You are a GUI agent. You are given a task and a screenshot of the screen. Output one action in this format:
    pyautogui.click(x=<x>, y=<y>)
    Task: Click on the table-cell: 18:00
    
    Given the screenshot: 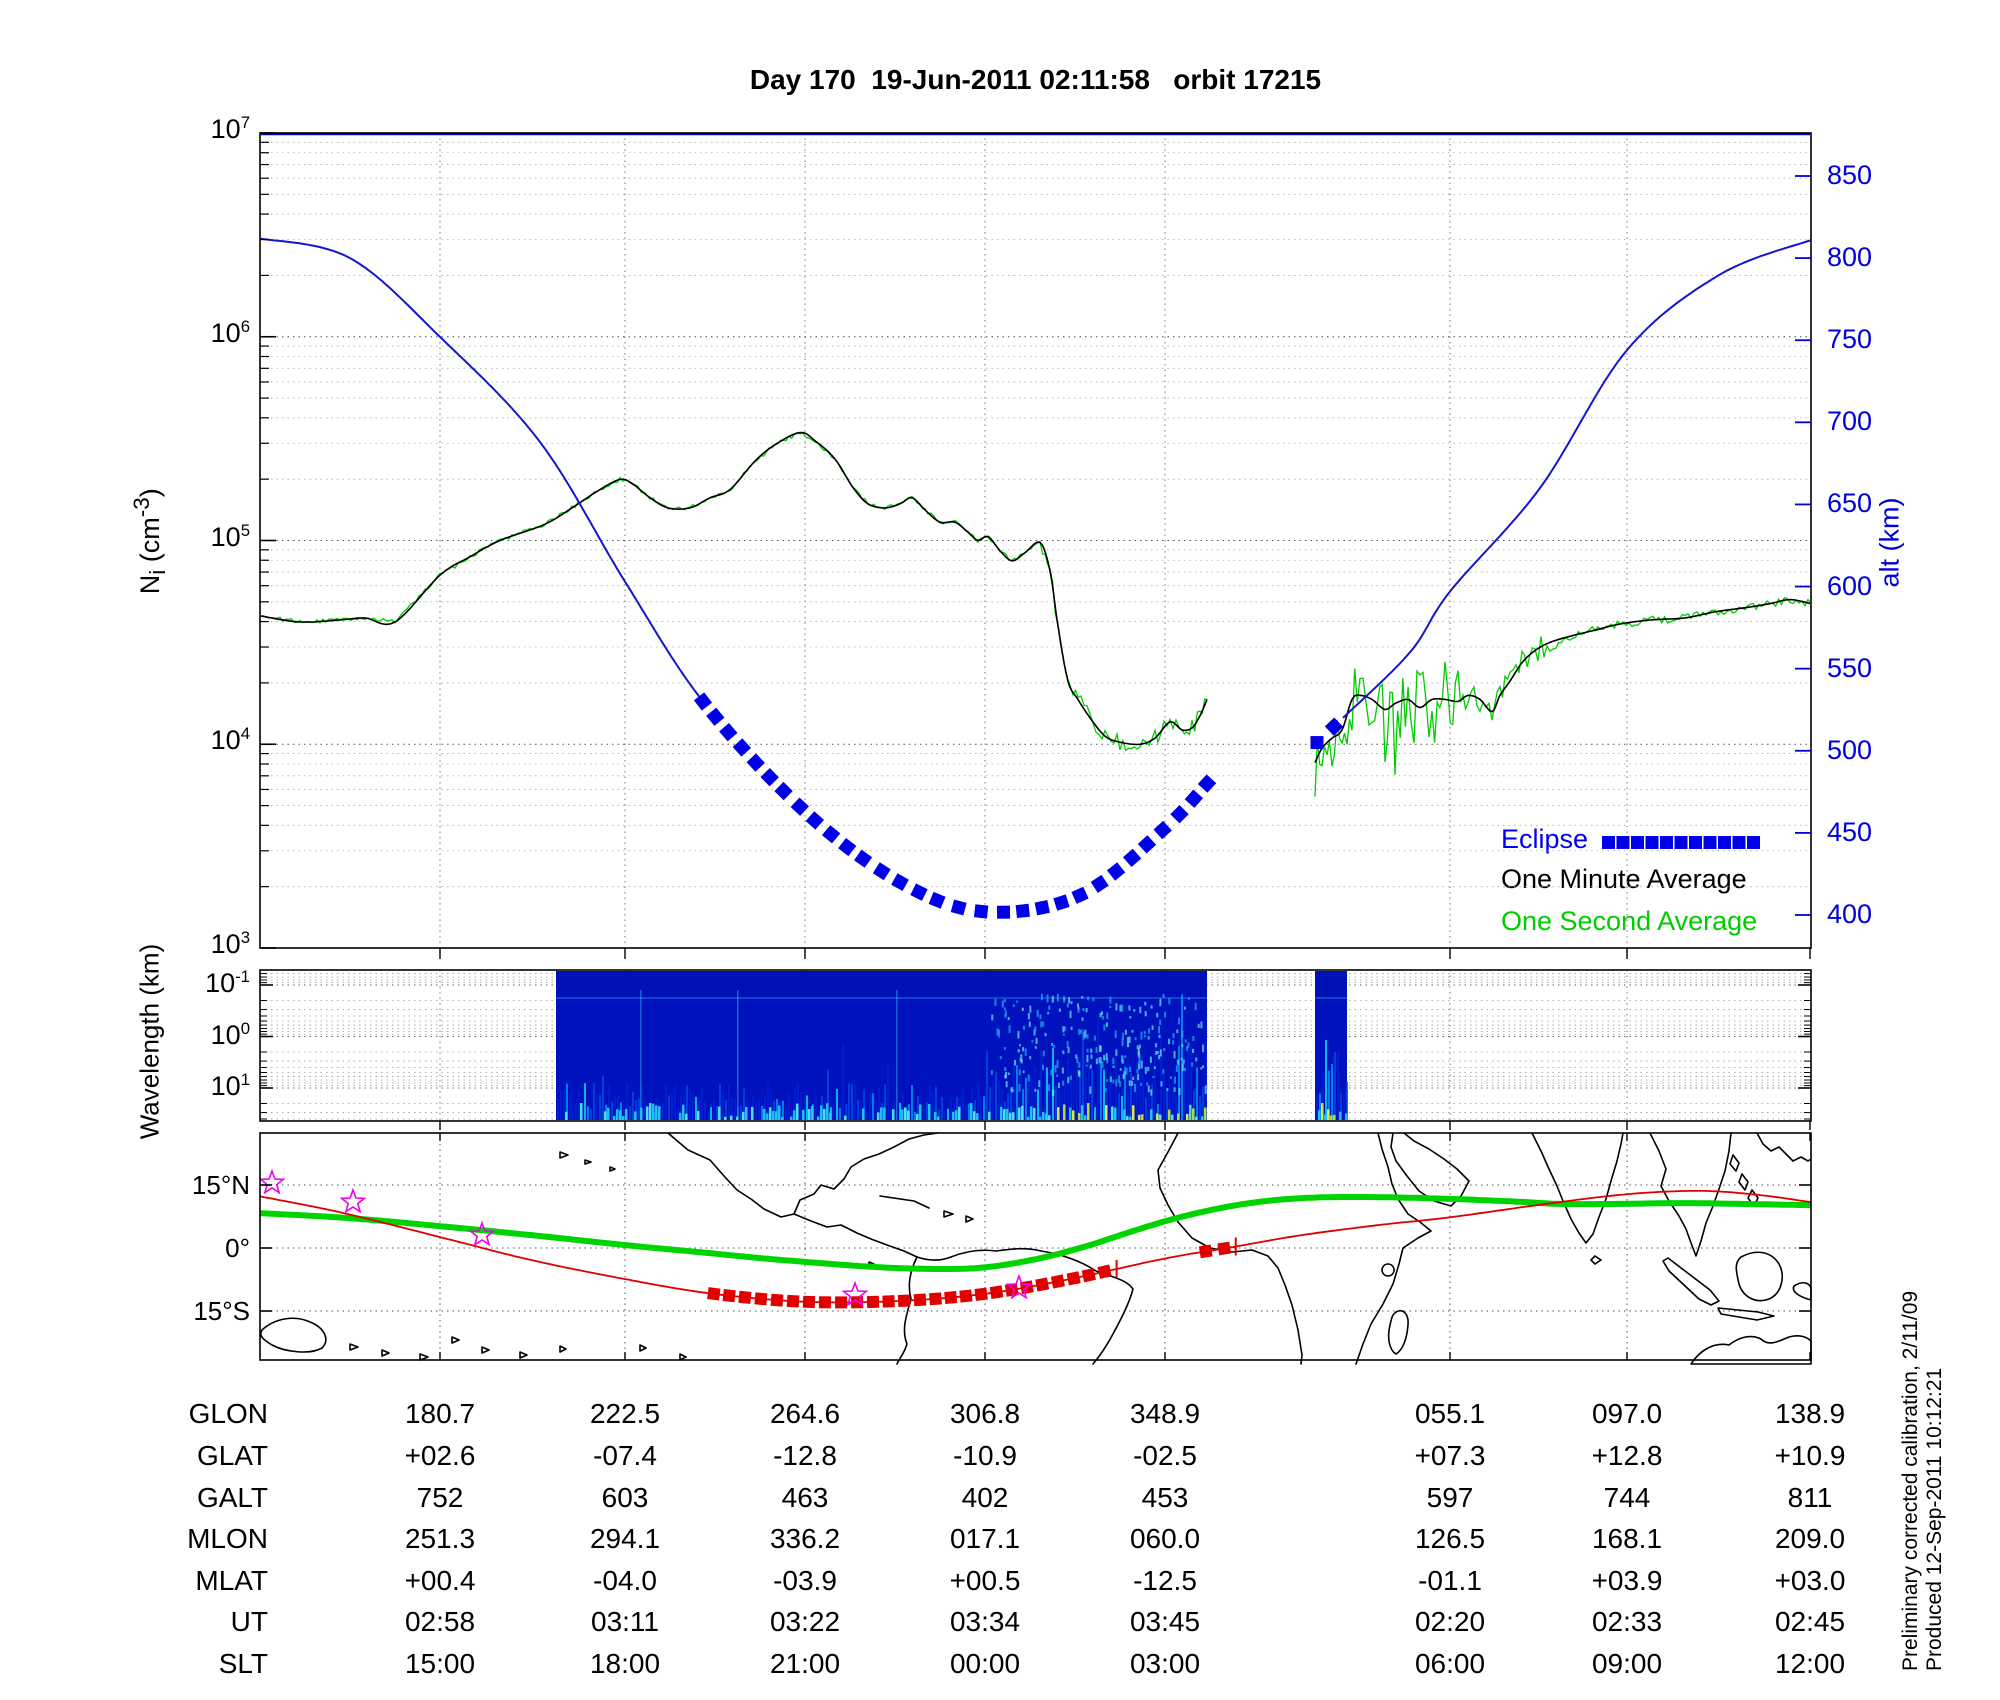 What is the action you would take?
    pyautogui.click(x=625, y=1663)
    